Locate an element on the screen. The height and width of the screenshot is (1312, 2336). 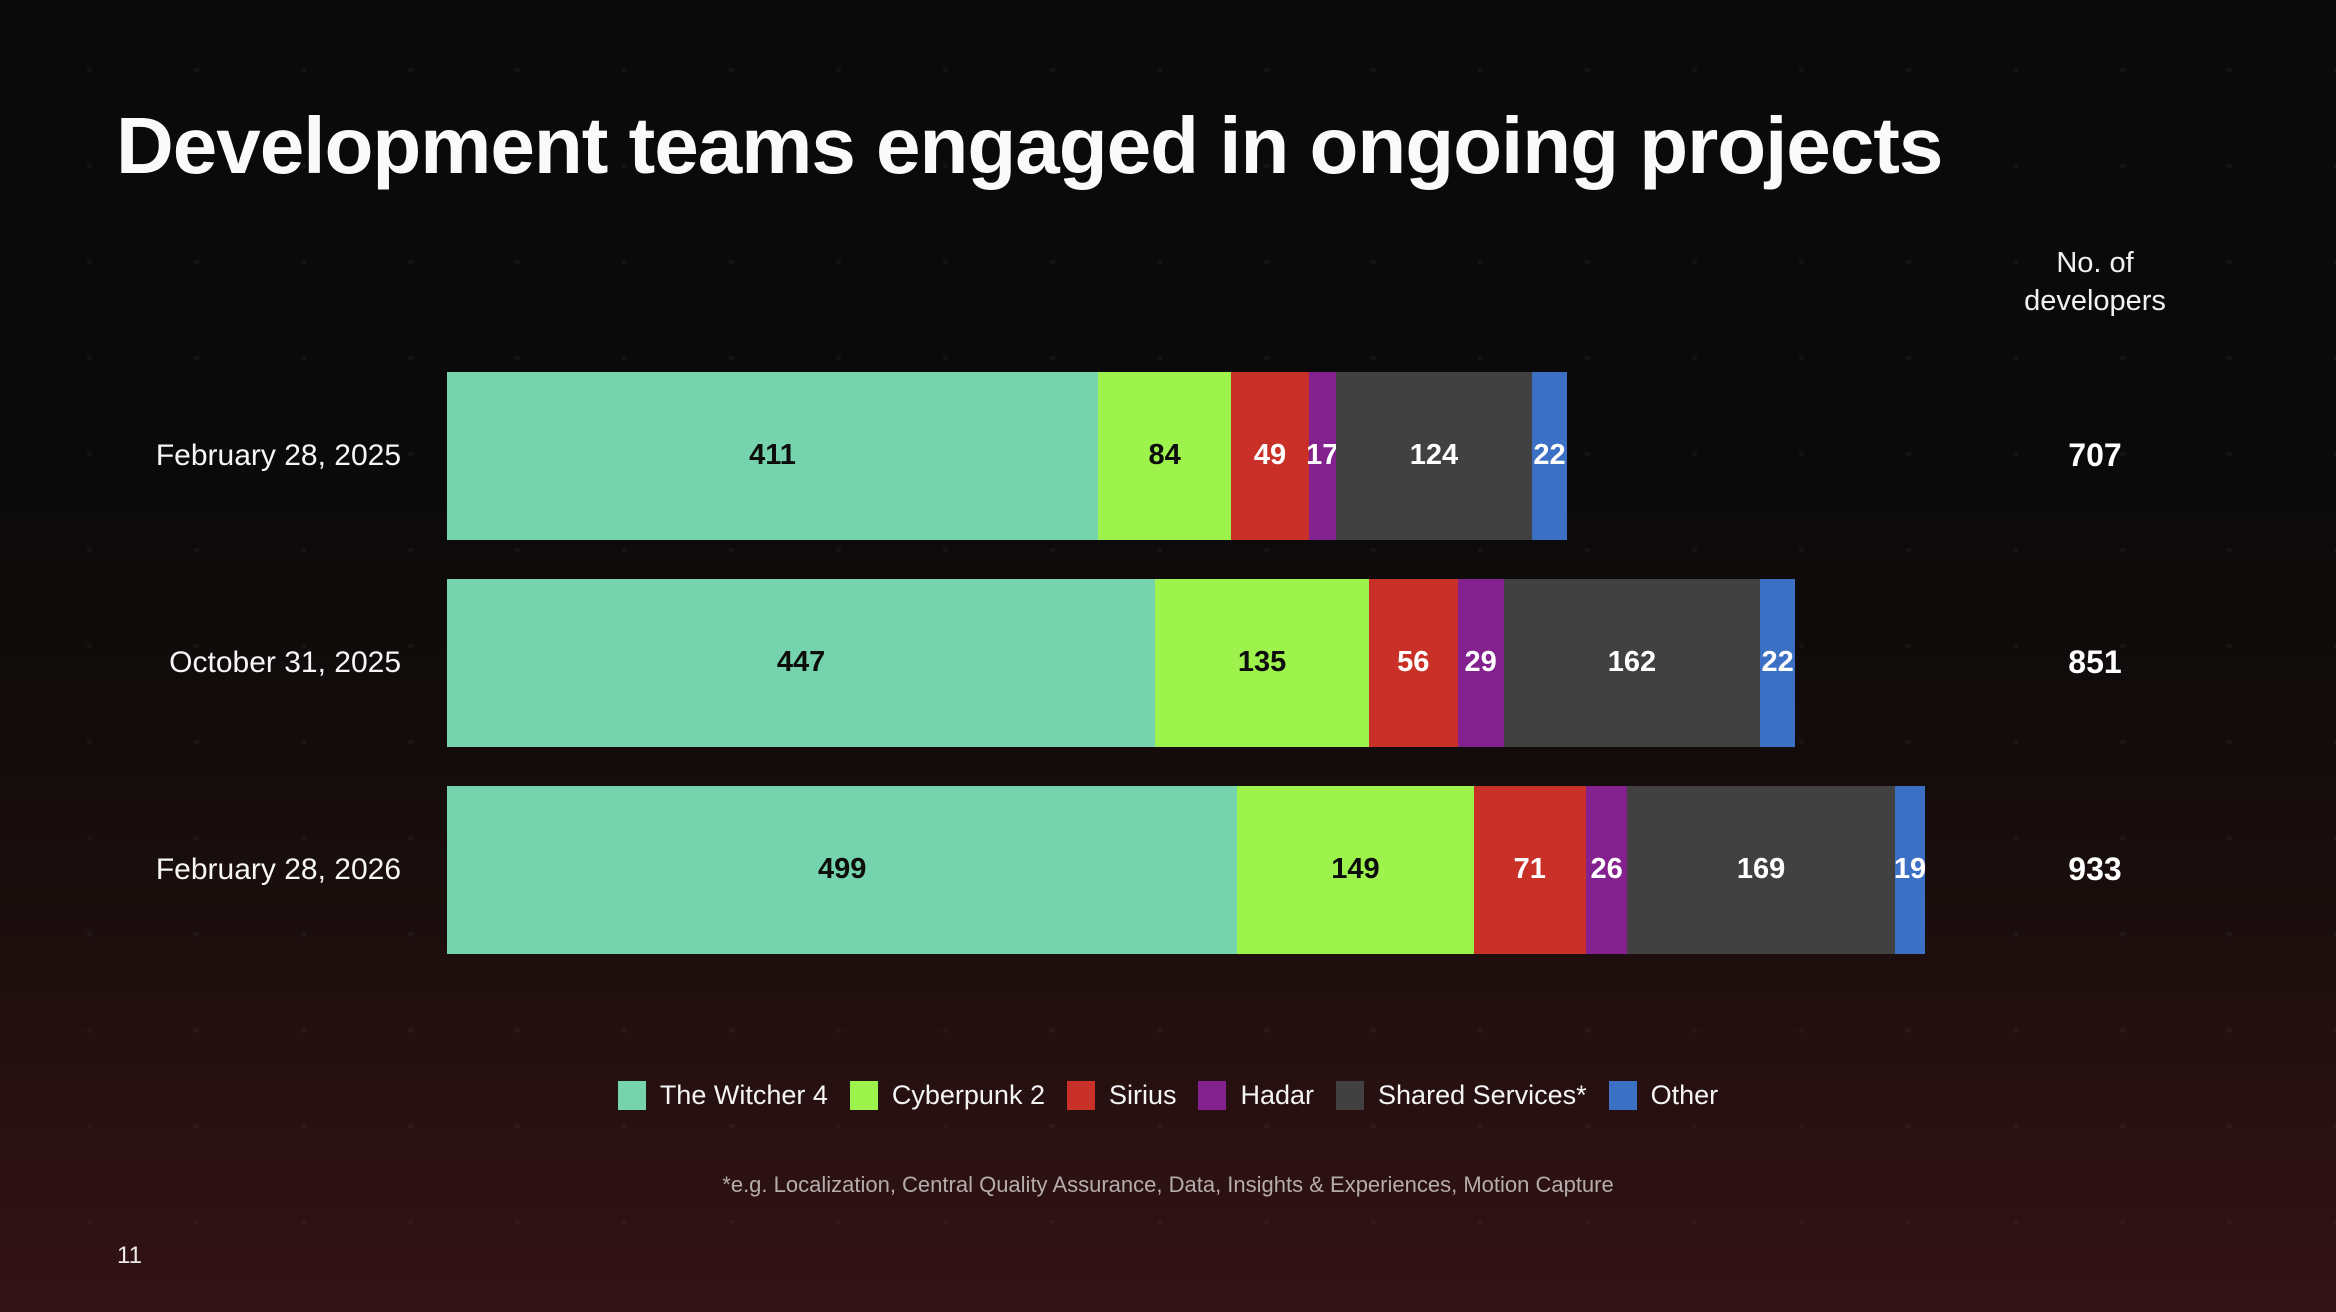
legend-item: Sirius is located at coordinates (1121, 1095).